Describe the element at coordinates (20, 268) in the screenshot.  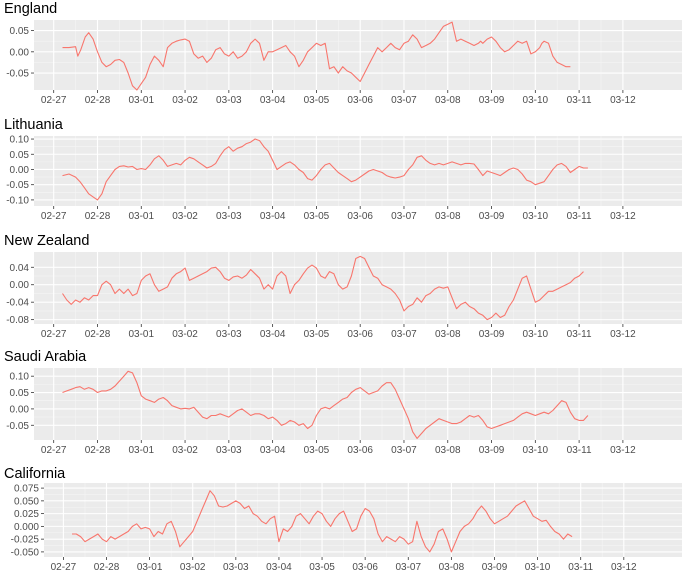
I see `y-tick-label: 0.04` at that location.